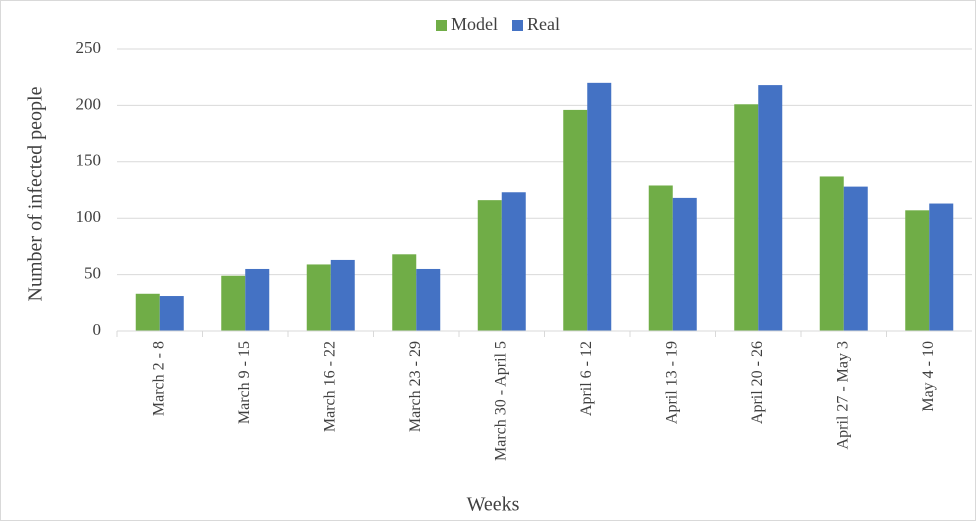 The height and width of the screenshot is (521, 976). Describe the element at coordinates (493, 505) in the screenshot. I see `x-axis-label: Weeks` at that location.